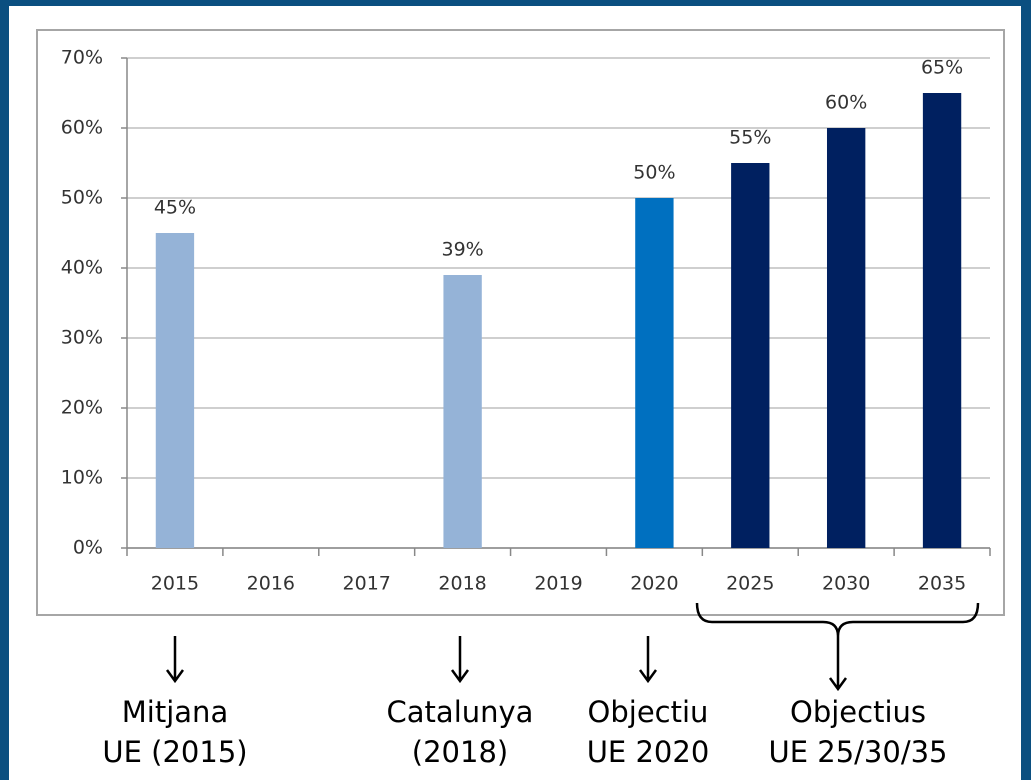 The image size is (1031, 780). I want to click on annotation: Mitjana, so click(175, 712).